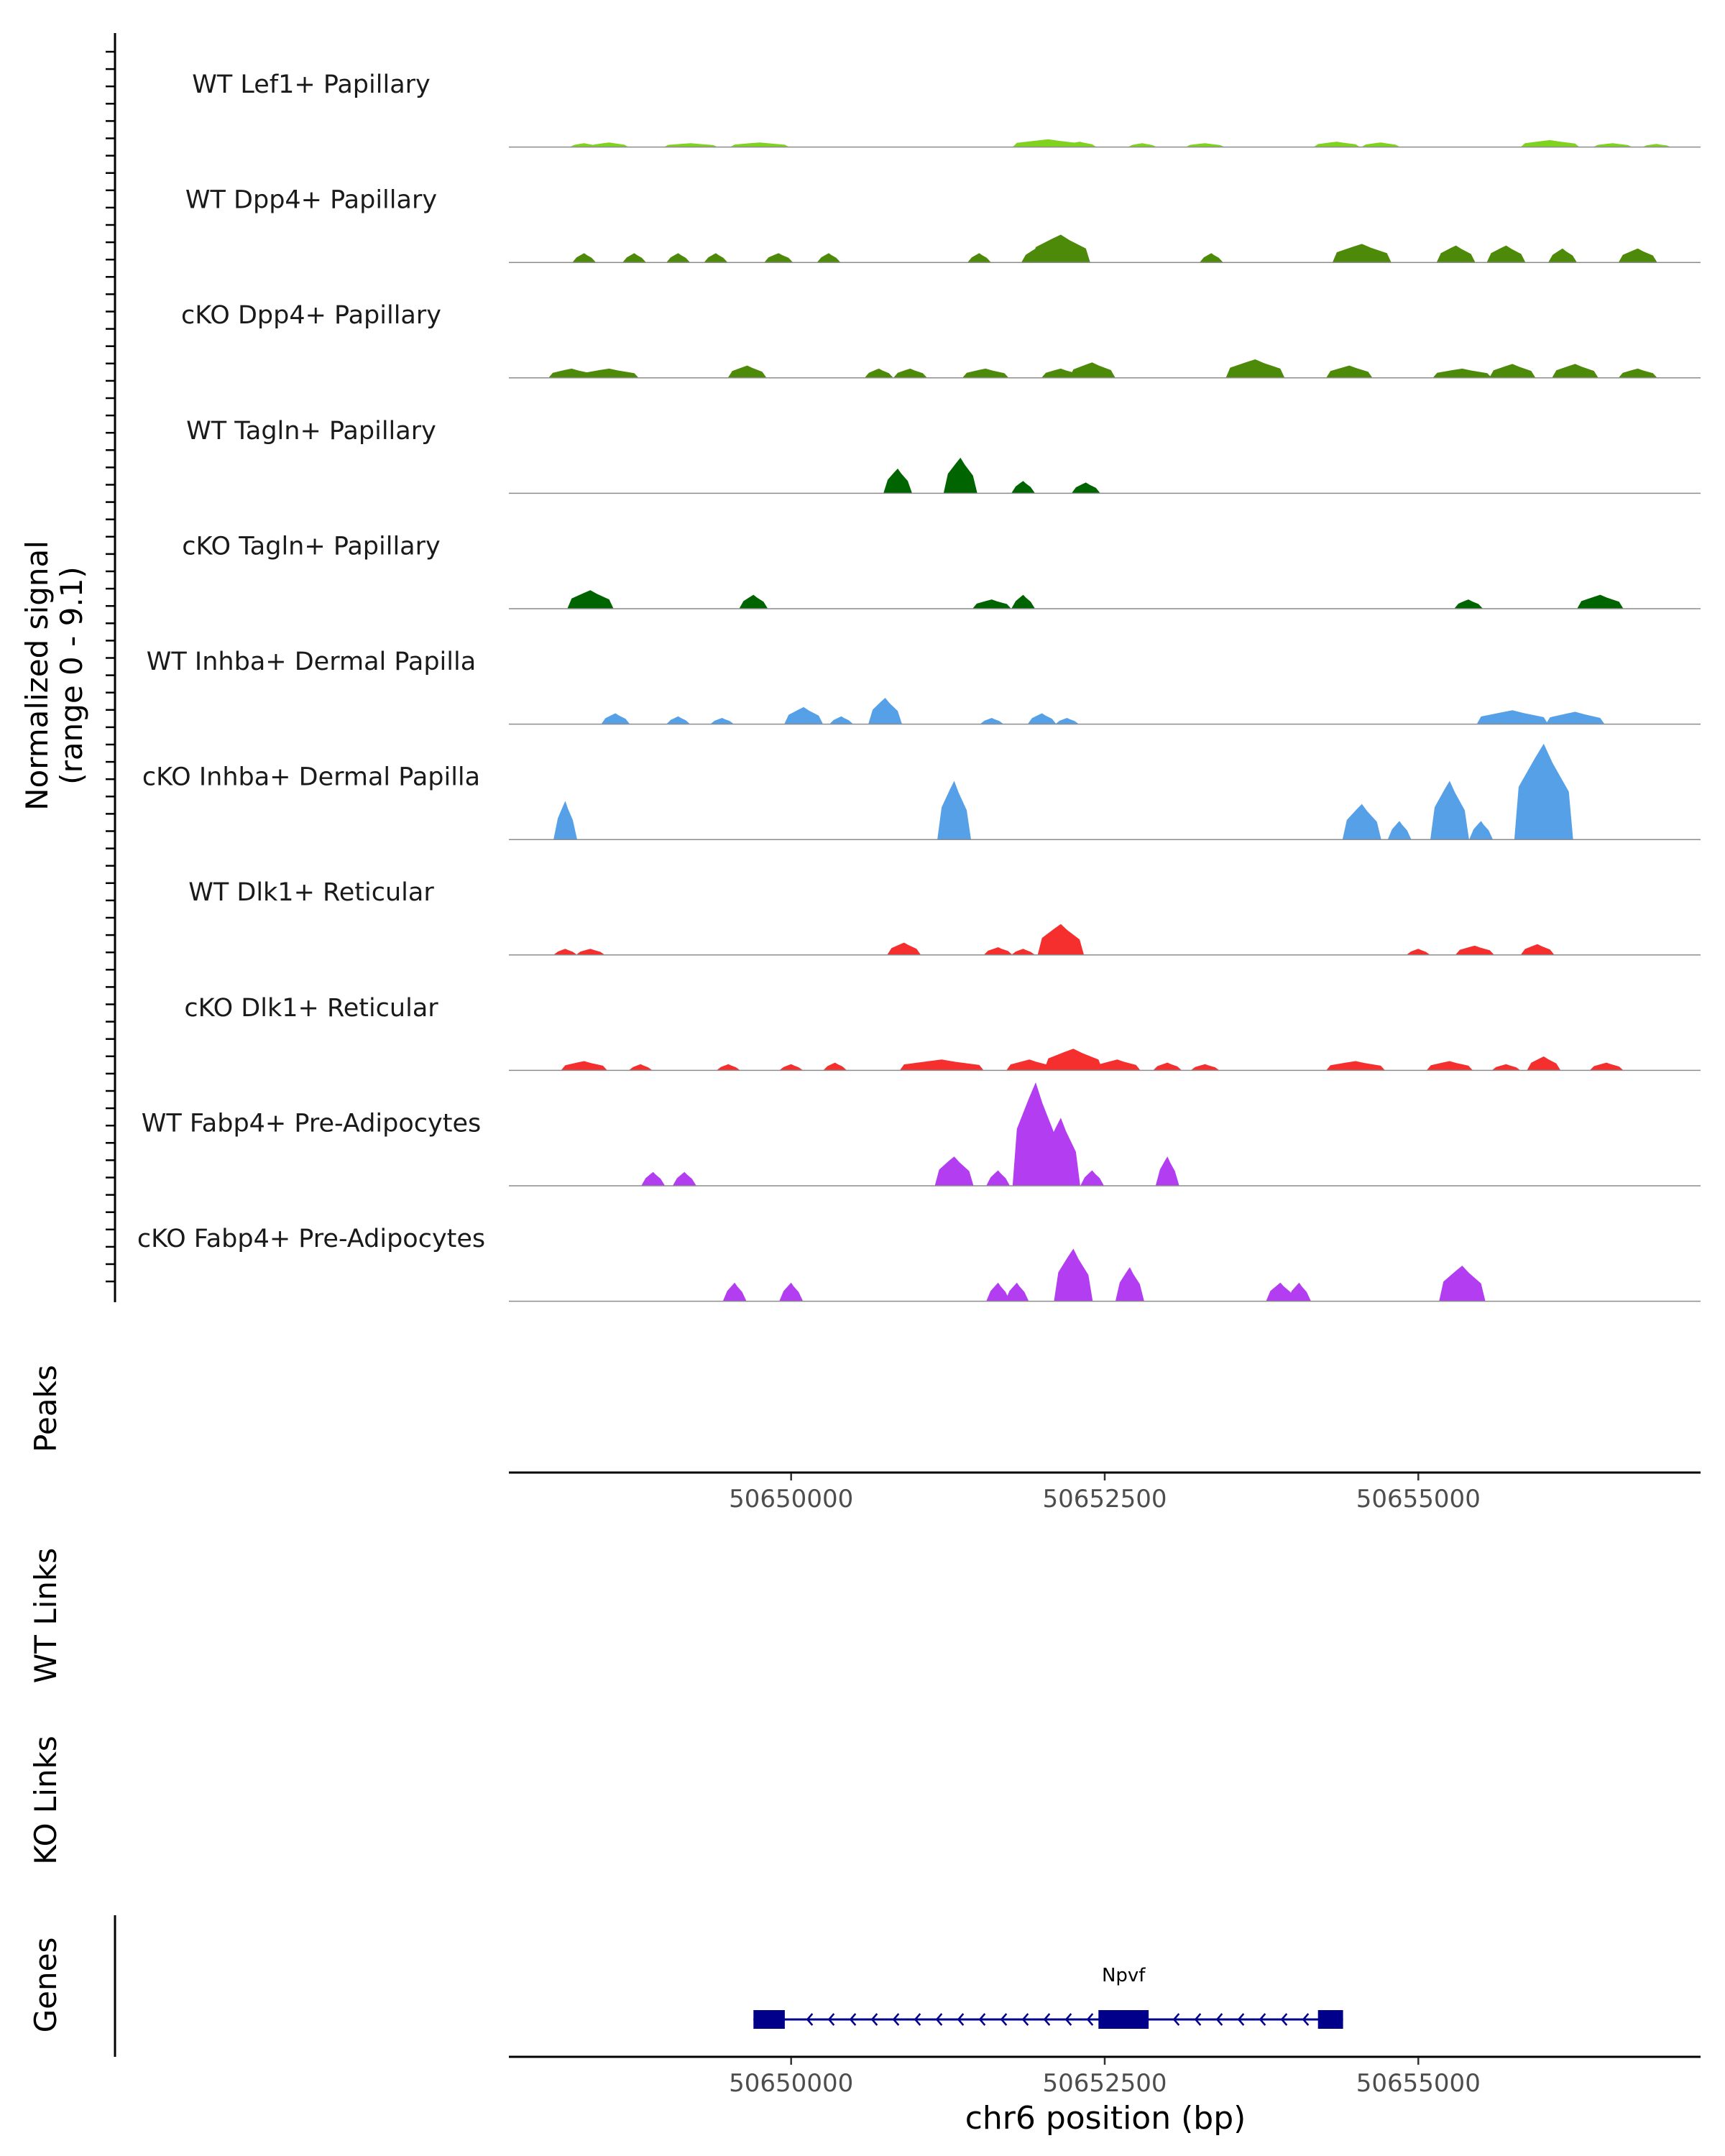 The width and height of the screenshot is (1725, 2156). I want to click on track-label: cKO Dlk1+ Reticular, so click(311, 1008).